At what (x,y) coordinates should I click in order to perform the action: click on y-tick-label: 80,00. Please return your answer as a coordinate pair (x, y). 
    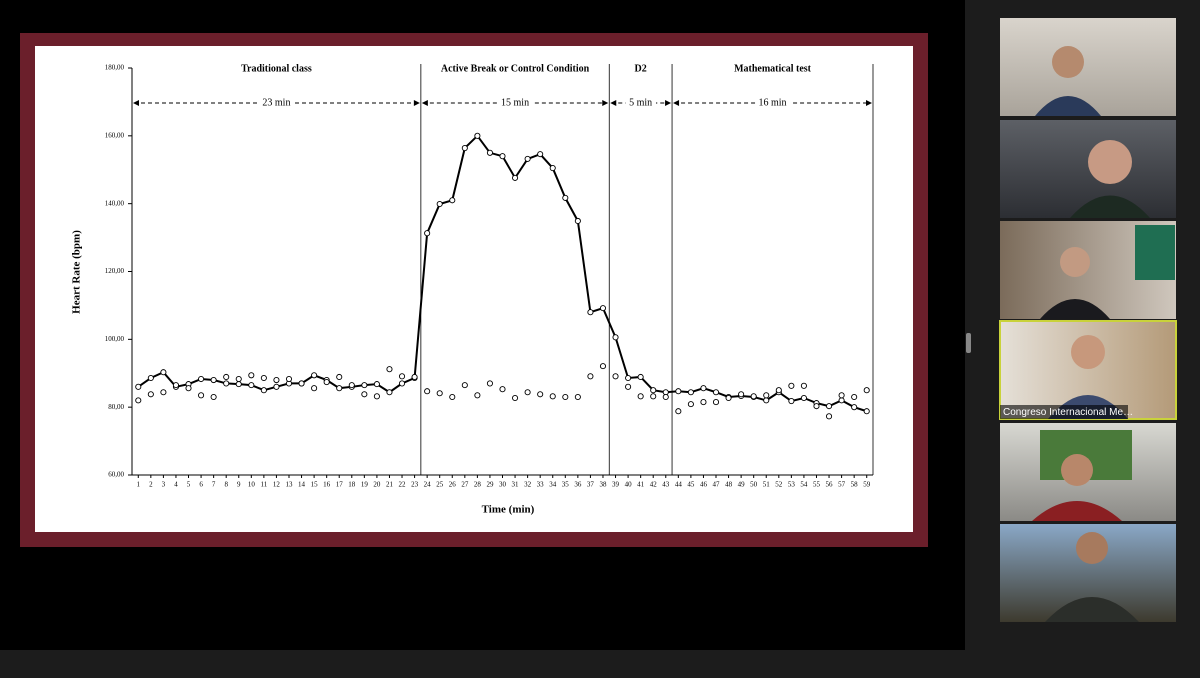
    Looking at the image, I should click on (116, 407).